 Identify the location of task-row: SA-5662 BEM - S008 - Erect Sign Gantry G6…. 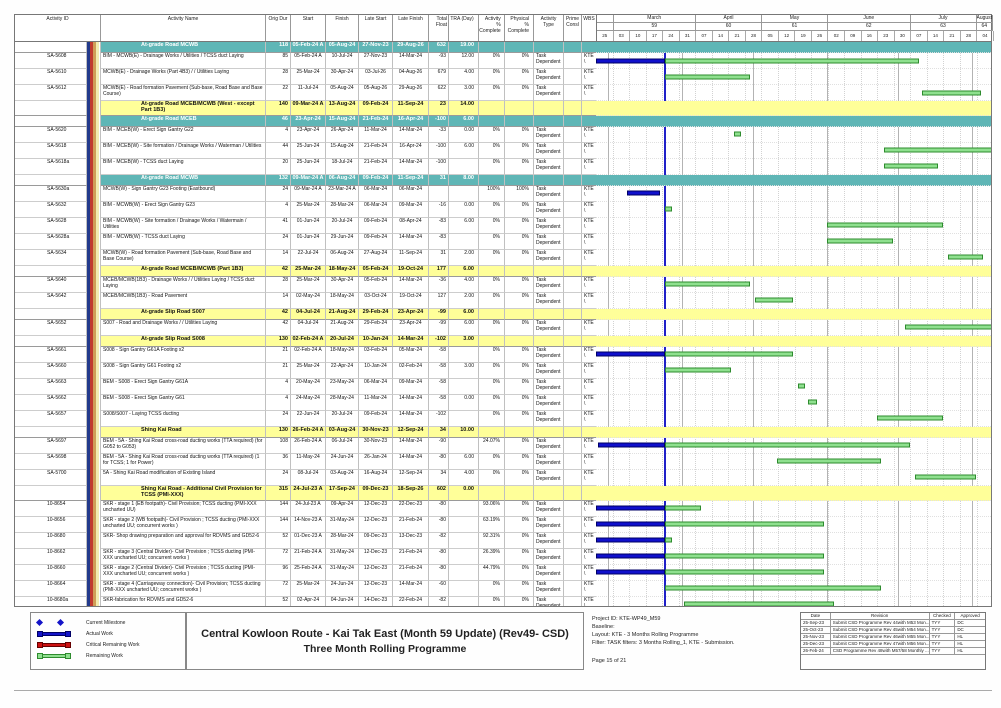
(503, 402).